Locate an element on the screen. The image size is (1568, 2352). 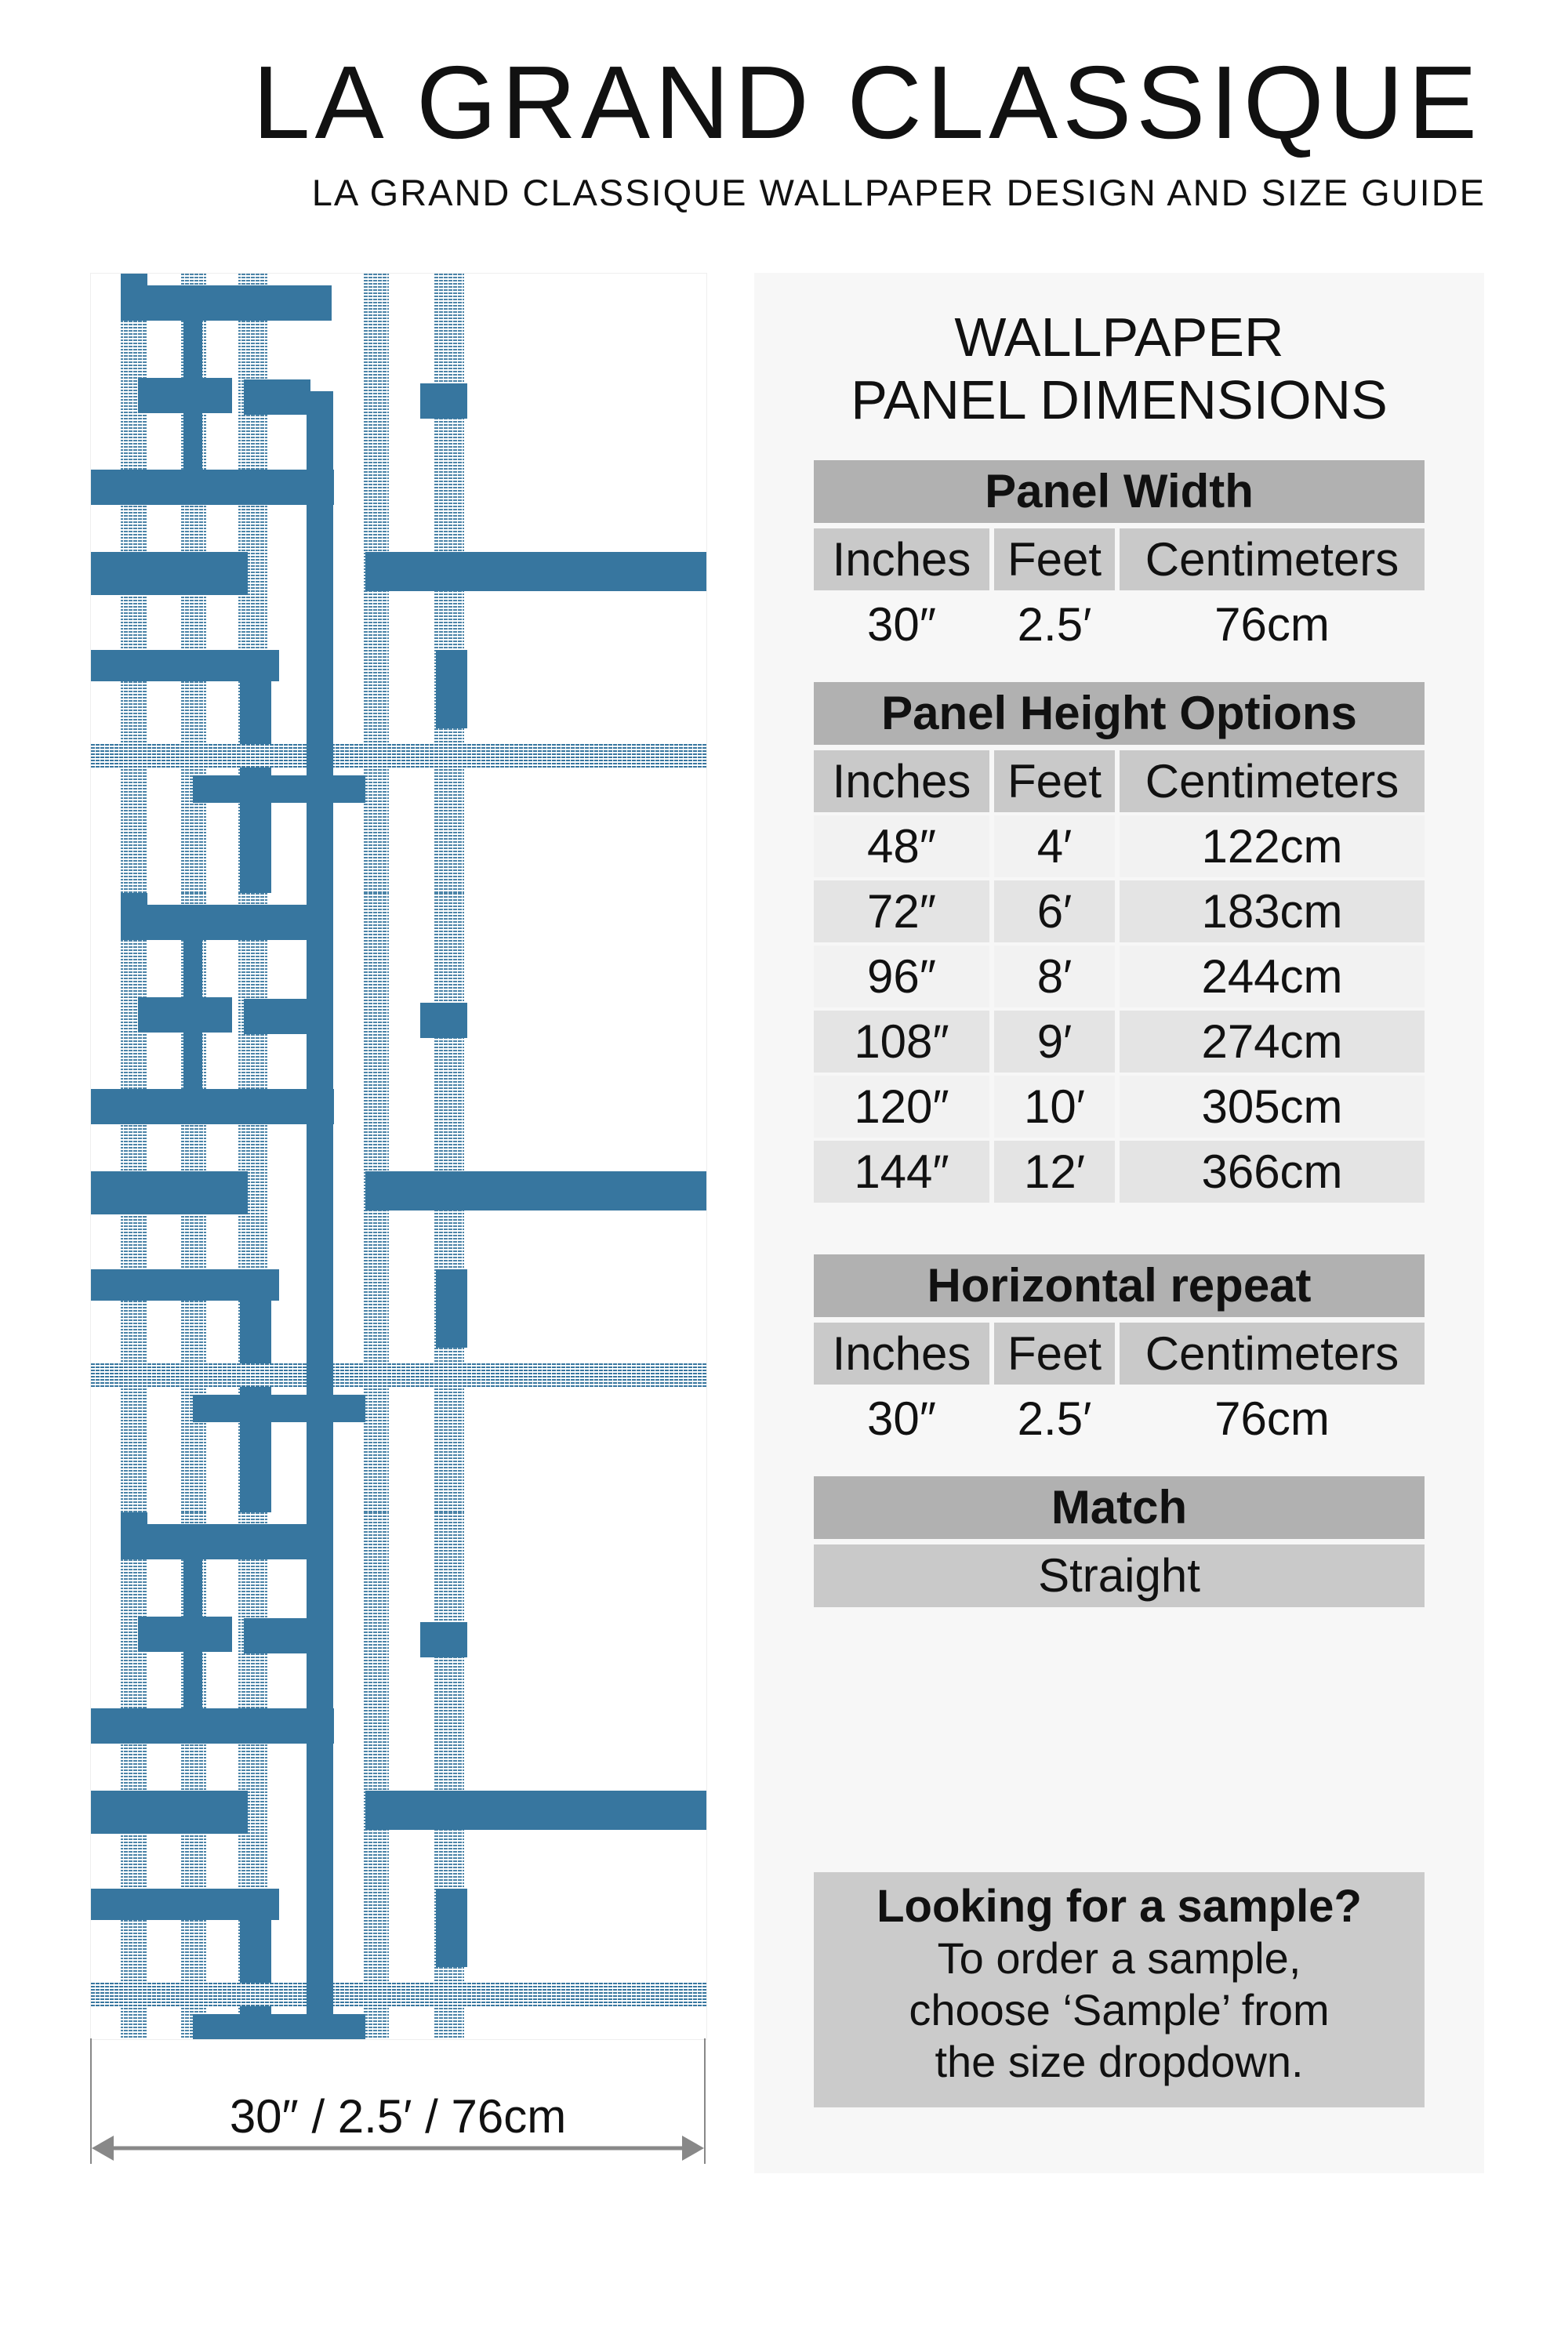
cell-inches: 144″ is located at coordinates (901, 1172).